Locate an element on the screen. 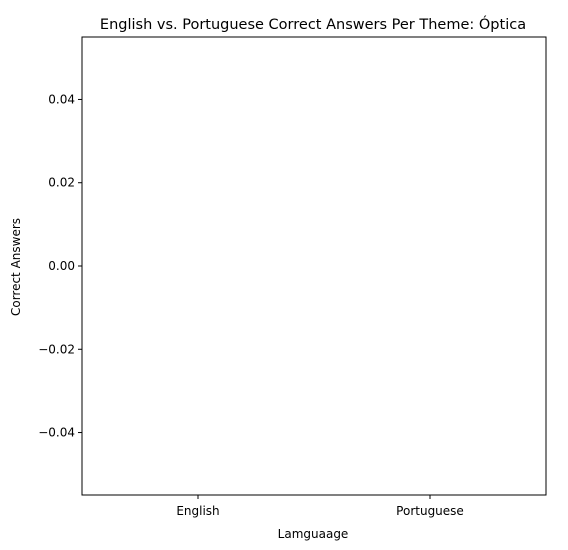 This screenshot has width=568, height=550. y-axis-label: Correct Answers is located at coordinates (16, 267).